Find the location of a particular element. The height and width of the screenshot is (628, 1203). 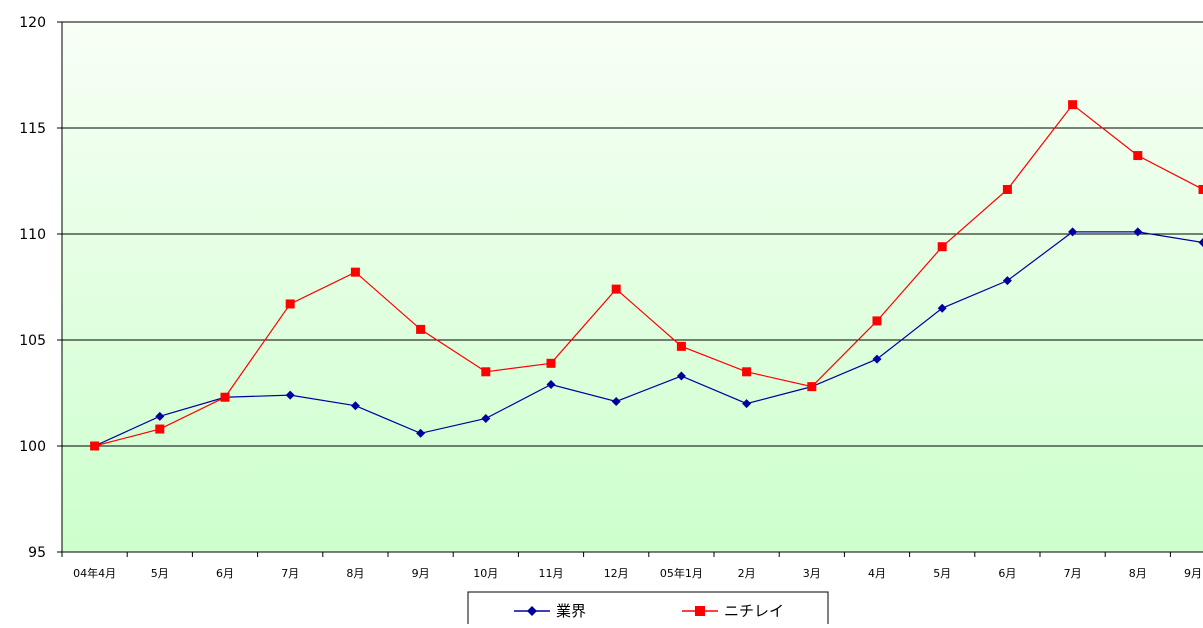

y-tick-label: 95 is located at coordinates (37, 553).